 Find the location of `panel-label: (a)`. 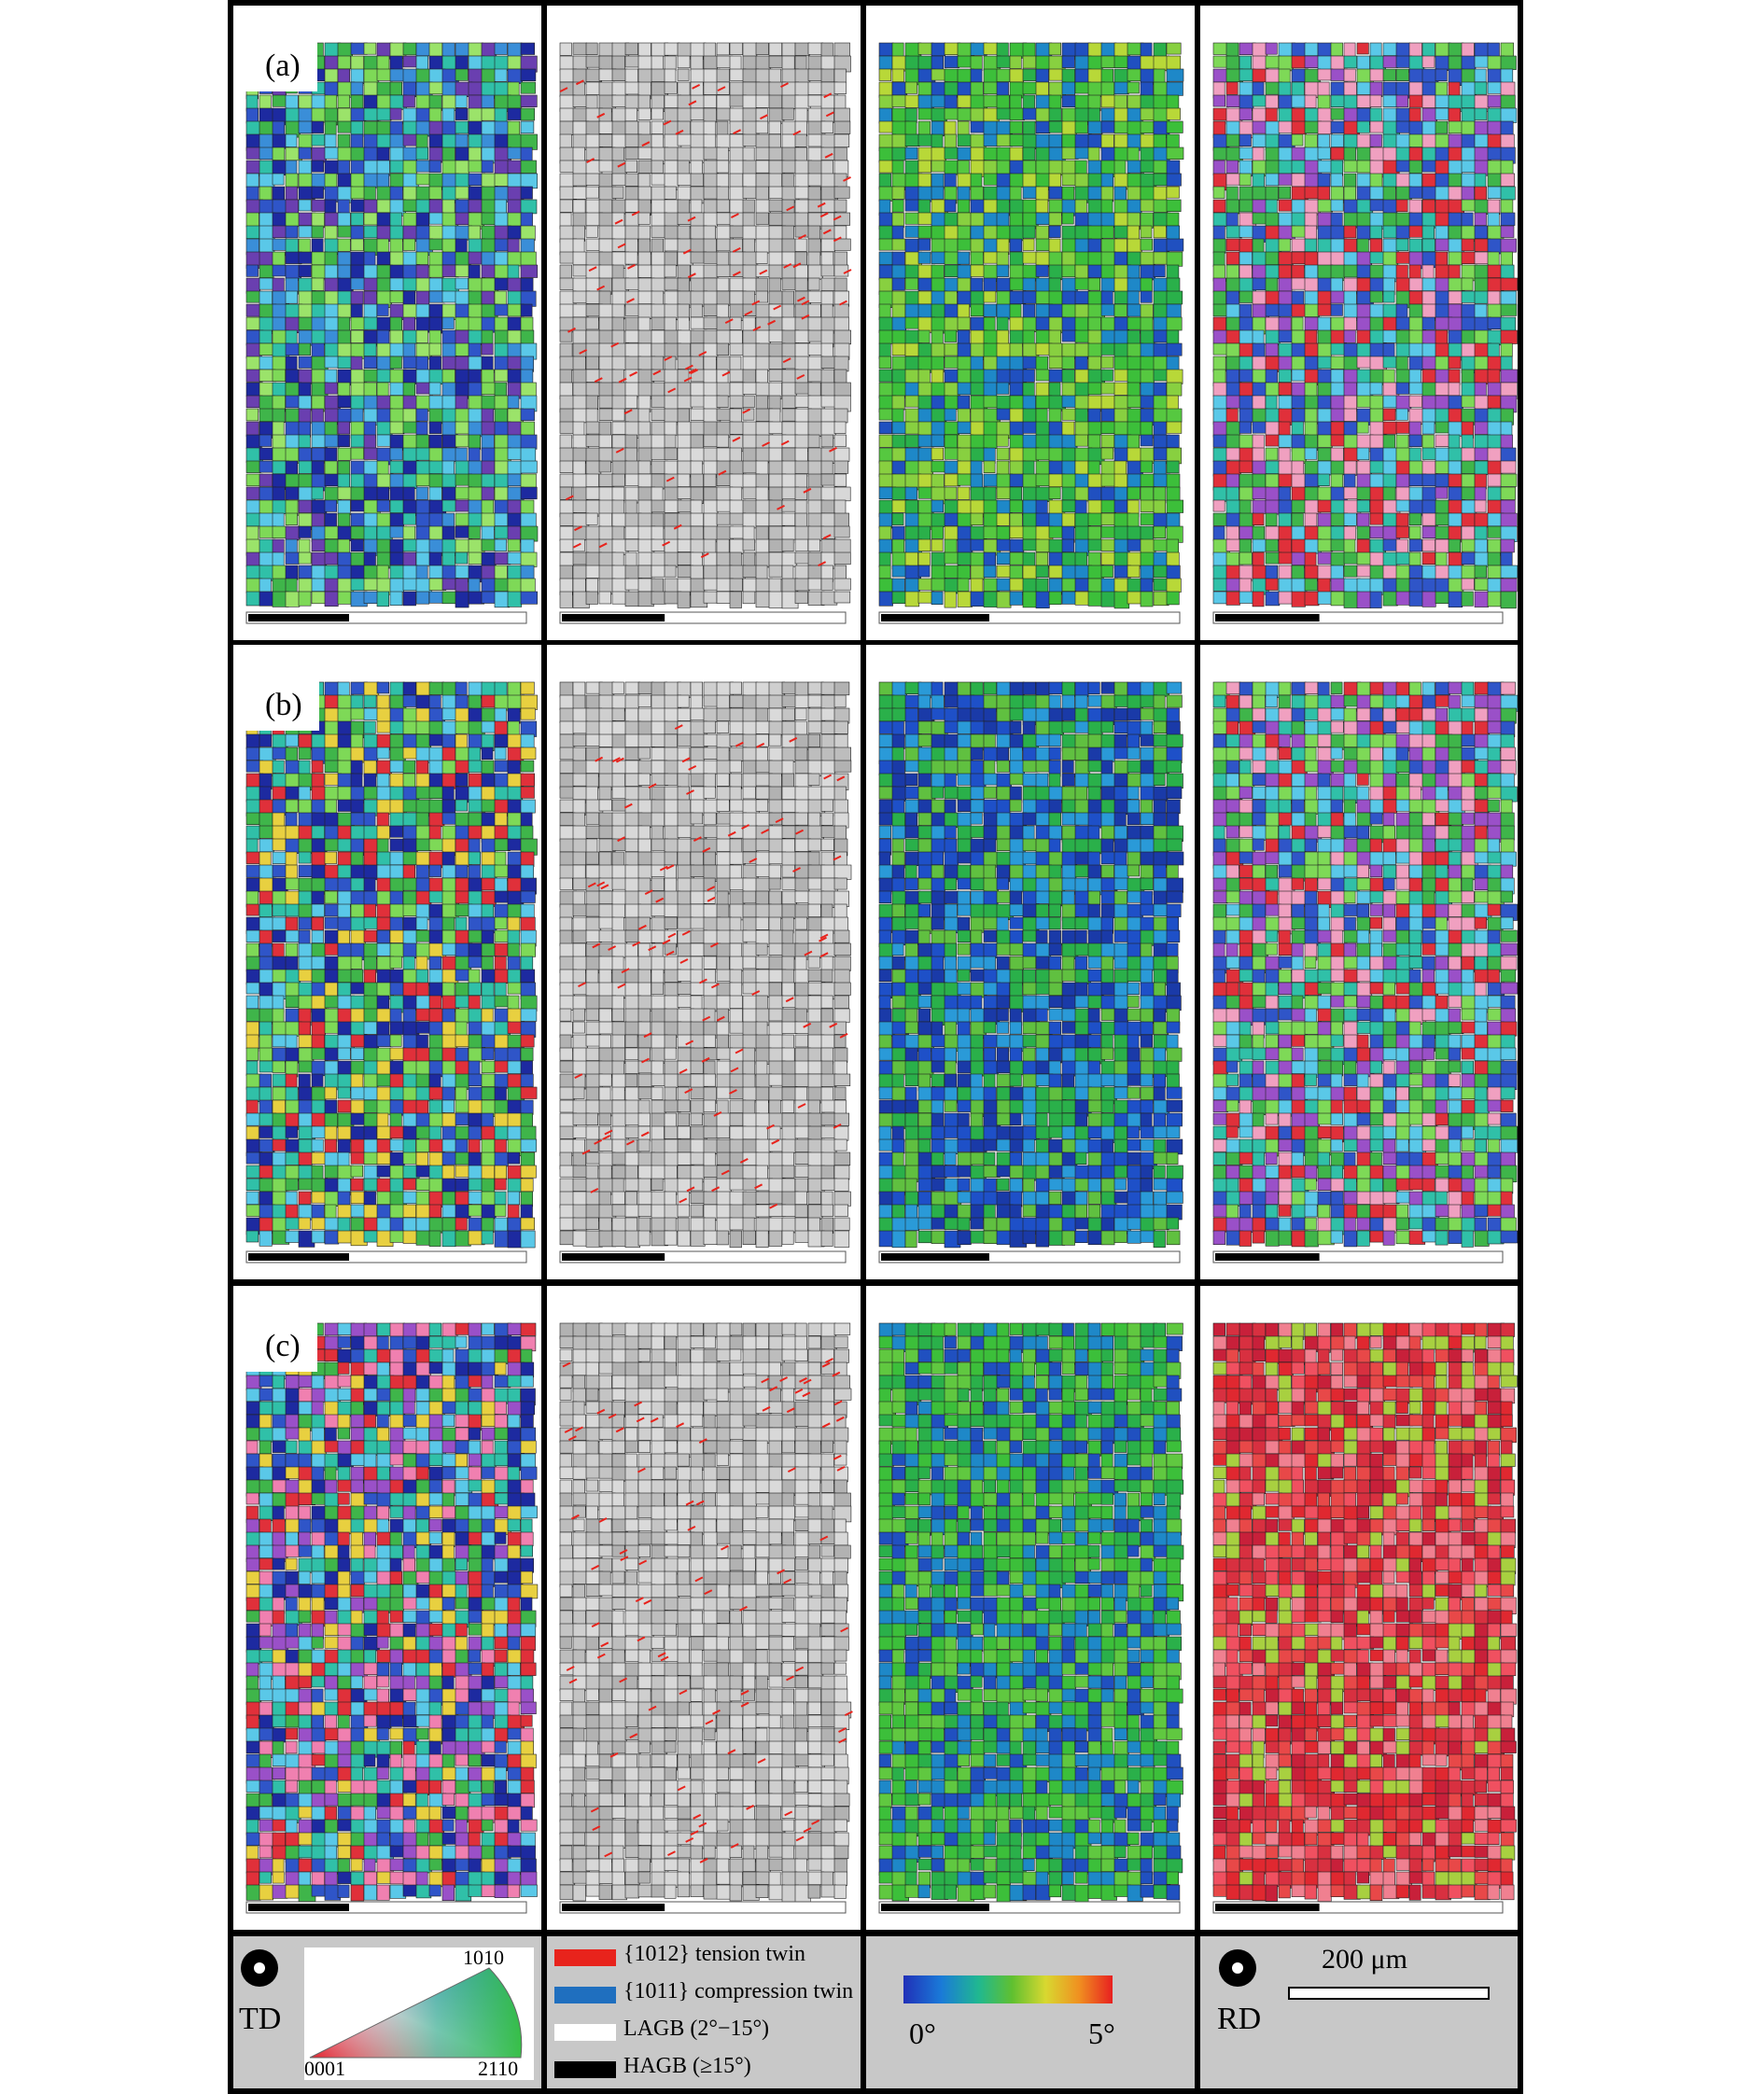

panel-label: (a) is located at coordinates (281, 64).